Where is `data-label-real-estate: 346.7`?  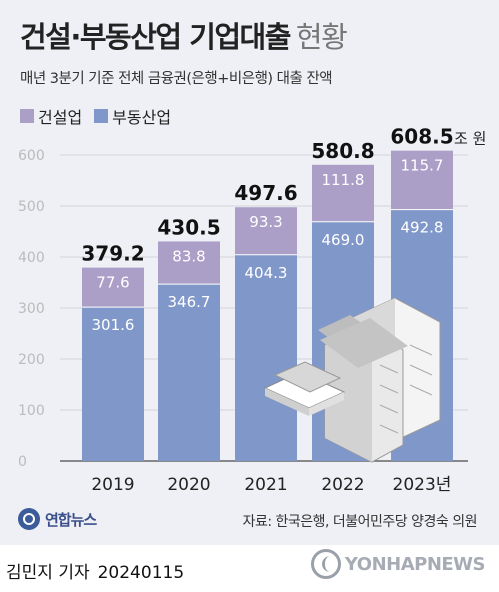 data-label-real-estate: 346.7 is located at coordinates (189, 302).